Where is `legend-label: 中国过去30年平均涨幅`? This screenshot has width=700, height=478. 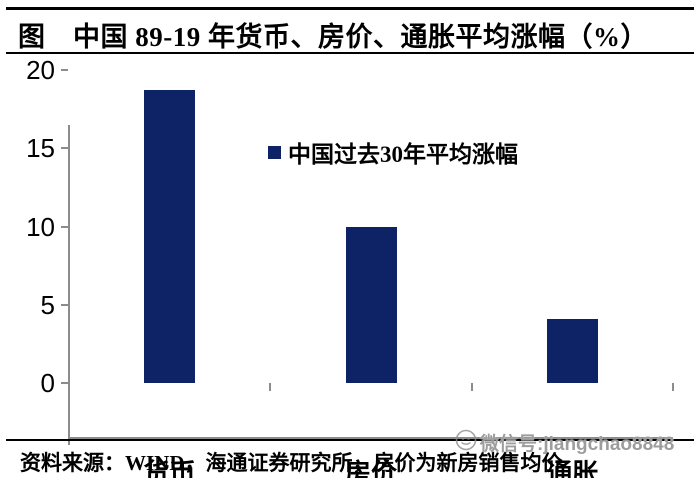
legend-label: 中国过去30年平均涨幅 is located at coordinates (403, 154).